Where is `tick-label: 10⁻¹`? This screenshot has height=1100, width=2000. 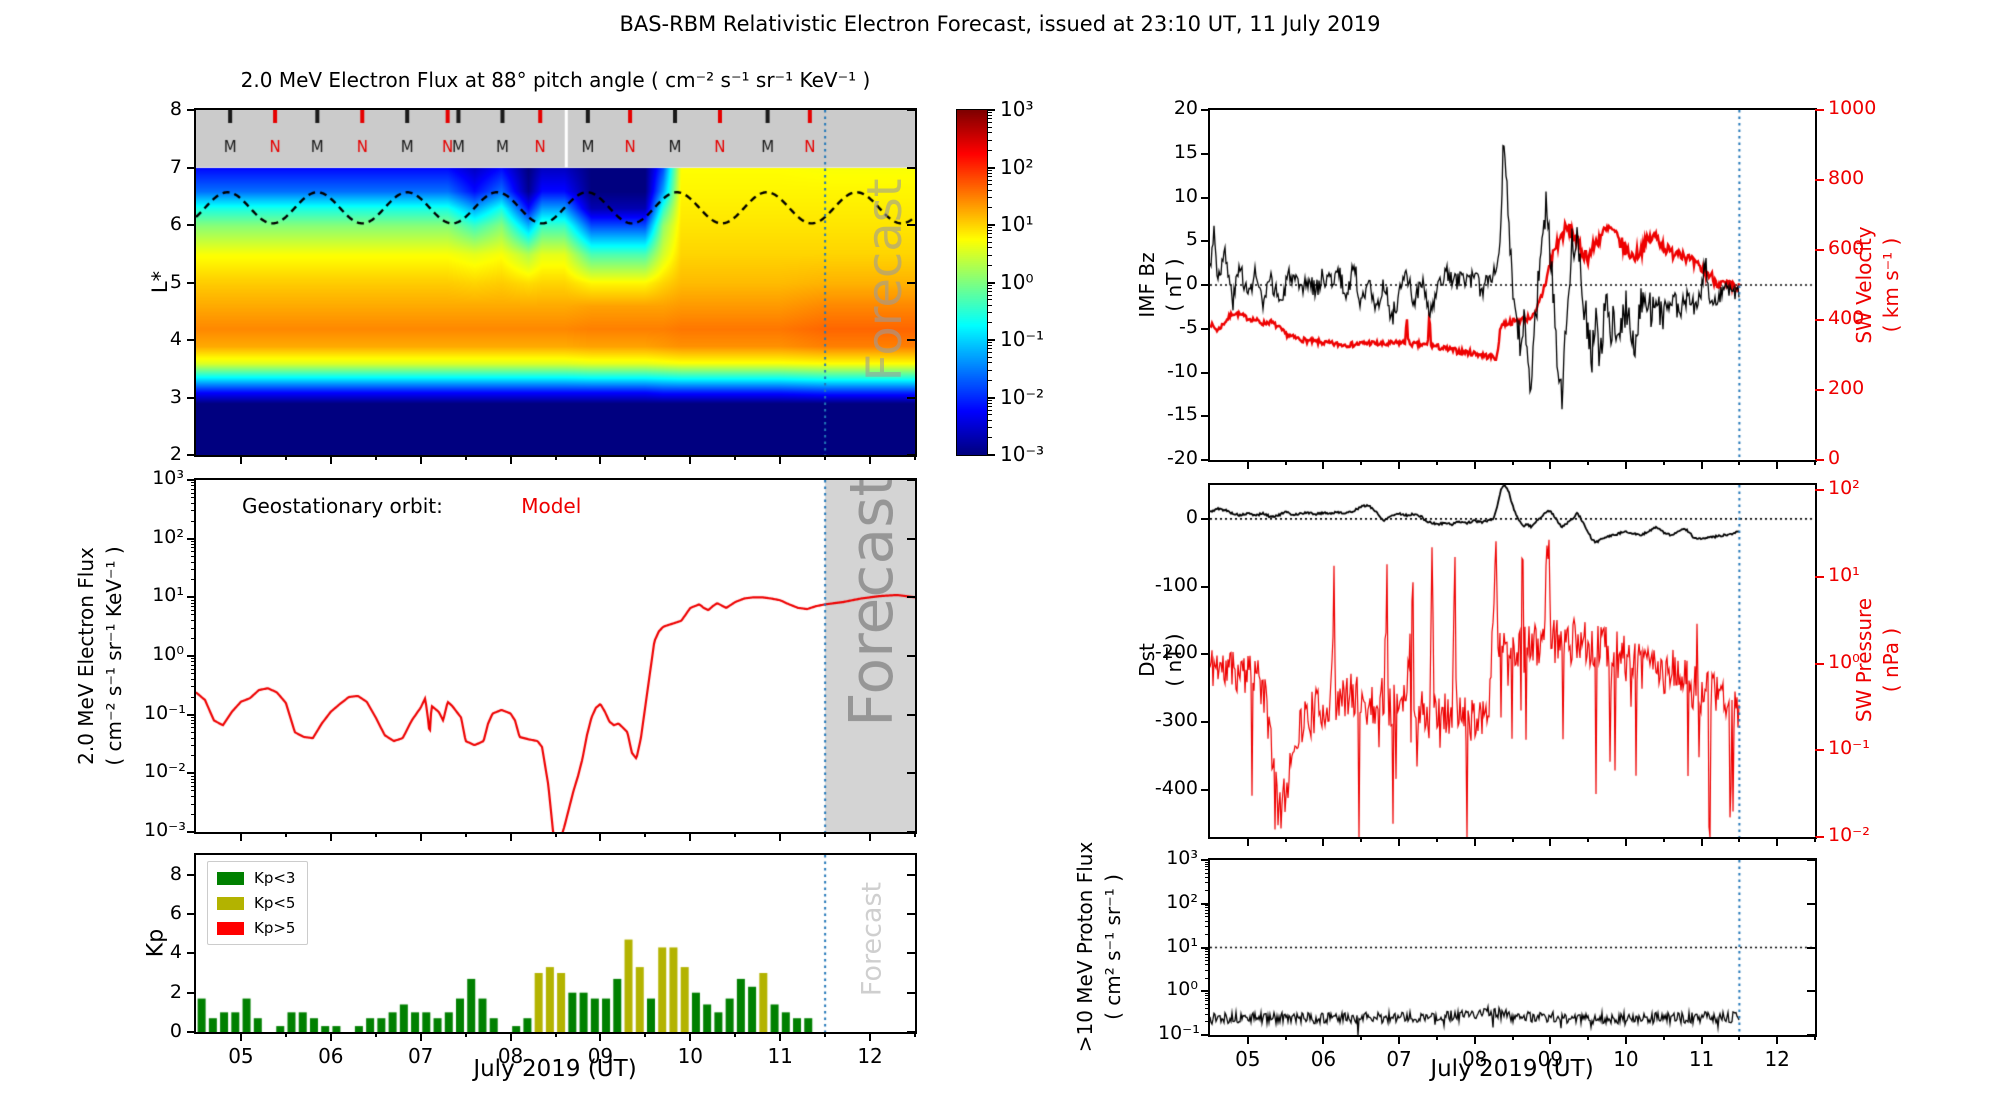
tick-label: 10⁻¹ is located at coordinates (1179, 1033).